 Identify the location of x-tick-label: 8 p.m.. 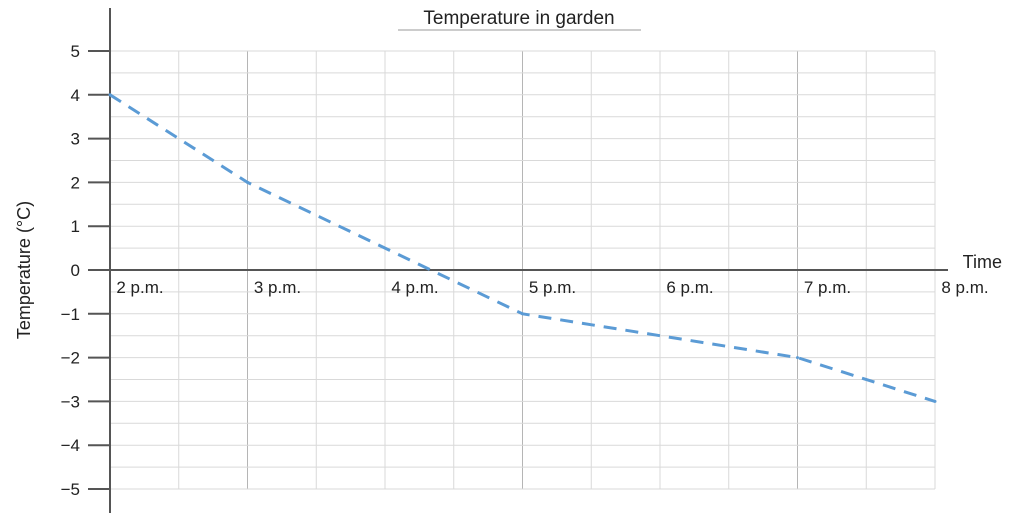
(964, 287).